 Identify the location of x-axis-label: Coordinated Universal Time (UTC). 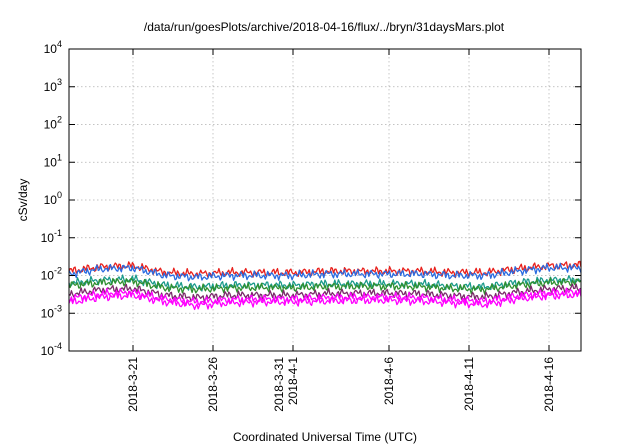
(325, 437).